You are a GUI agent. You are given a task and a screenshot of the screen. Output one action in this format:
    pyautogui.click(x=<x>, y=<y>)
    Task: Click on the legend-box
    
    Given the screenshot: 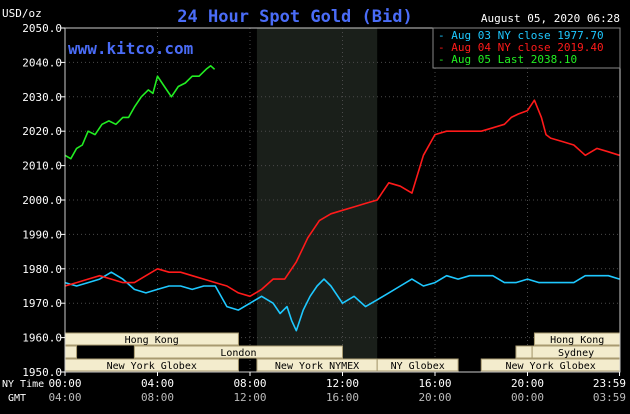 What is the action you would take?
    pyautogui.click(x=526, y=48)
    